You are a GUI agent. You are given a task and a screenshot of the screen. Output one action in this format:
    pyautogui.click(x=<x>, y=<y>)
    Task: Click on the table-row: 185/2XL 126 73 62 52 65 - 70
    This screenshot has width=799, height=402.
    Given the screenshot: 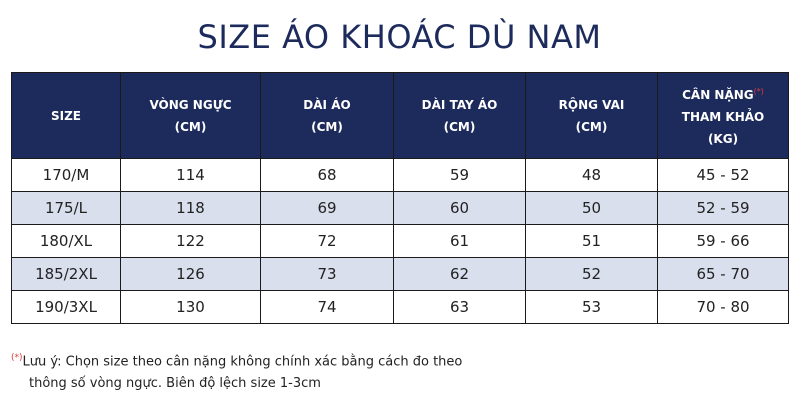 What is the action you would take?
    pyautogui.click(x=400, y=274)
    